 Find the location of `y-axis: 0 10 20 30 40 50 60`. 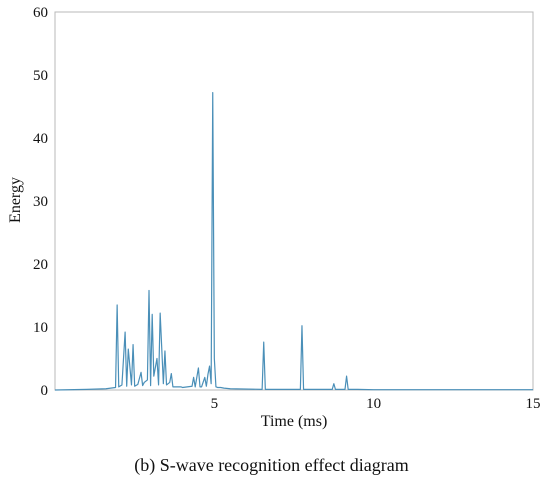

y-axis: 0 10 20 30 40 50 60 is located at coordinates (40, 202).